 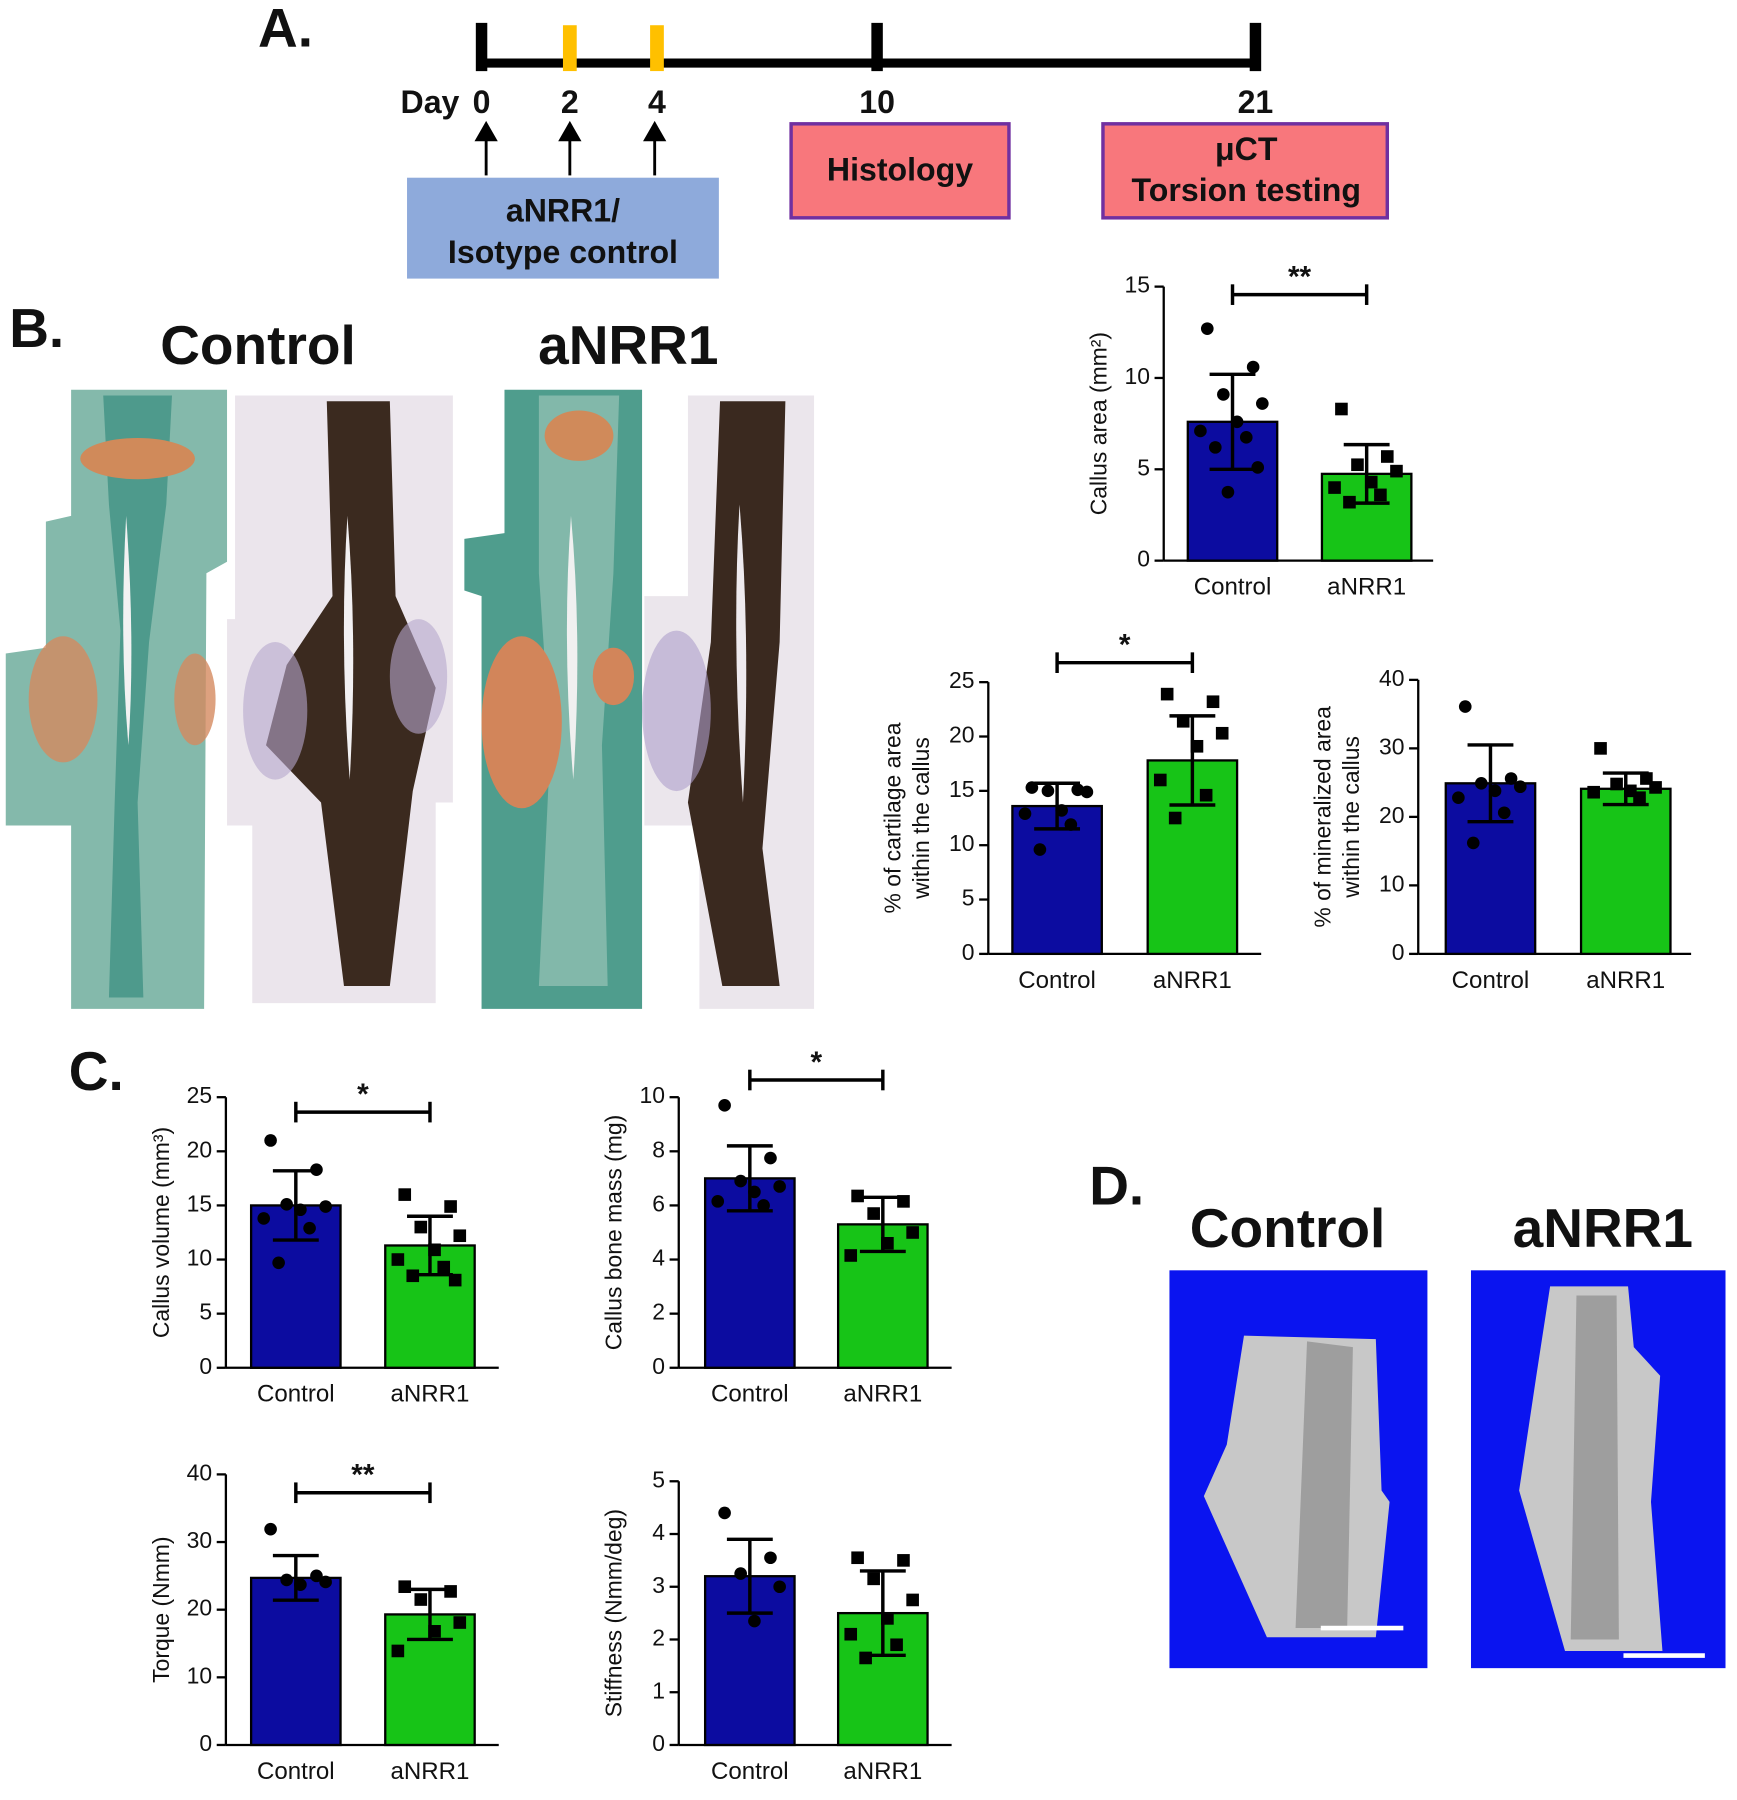 I want to click on panel-label: C., so click(x=96, y=1071).